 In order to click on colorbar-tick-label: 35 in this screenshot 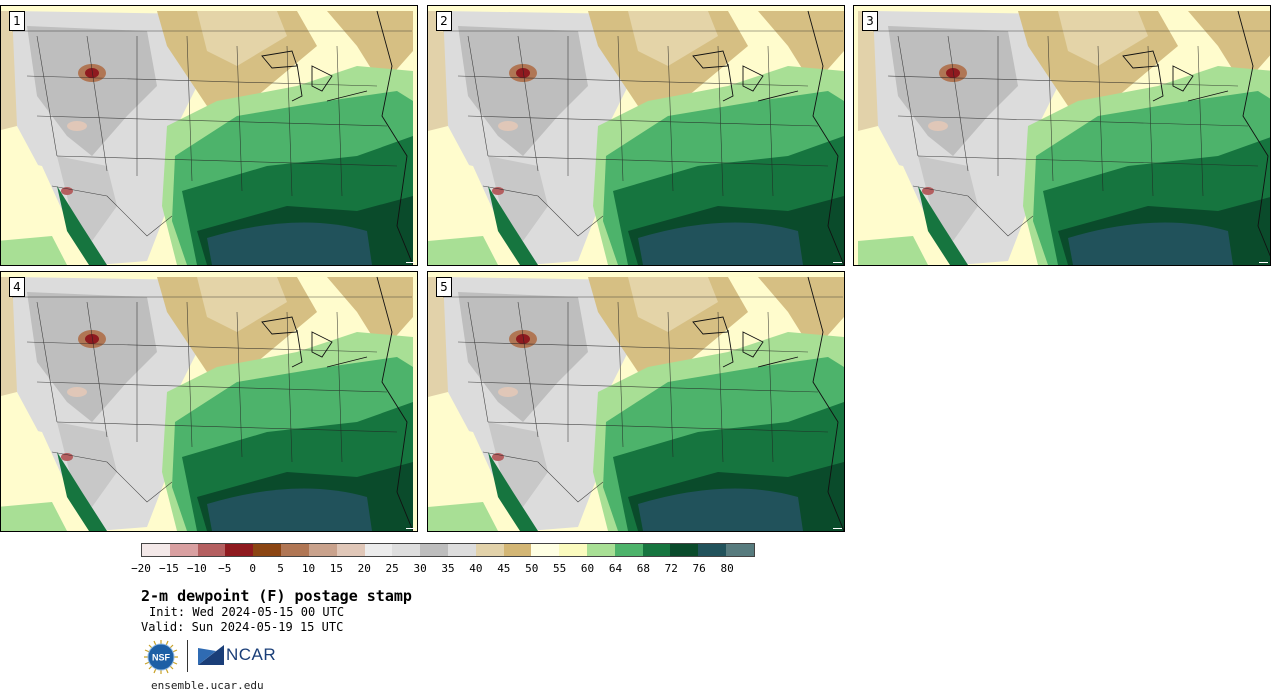, I will do `click(448, 568)`.